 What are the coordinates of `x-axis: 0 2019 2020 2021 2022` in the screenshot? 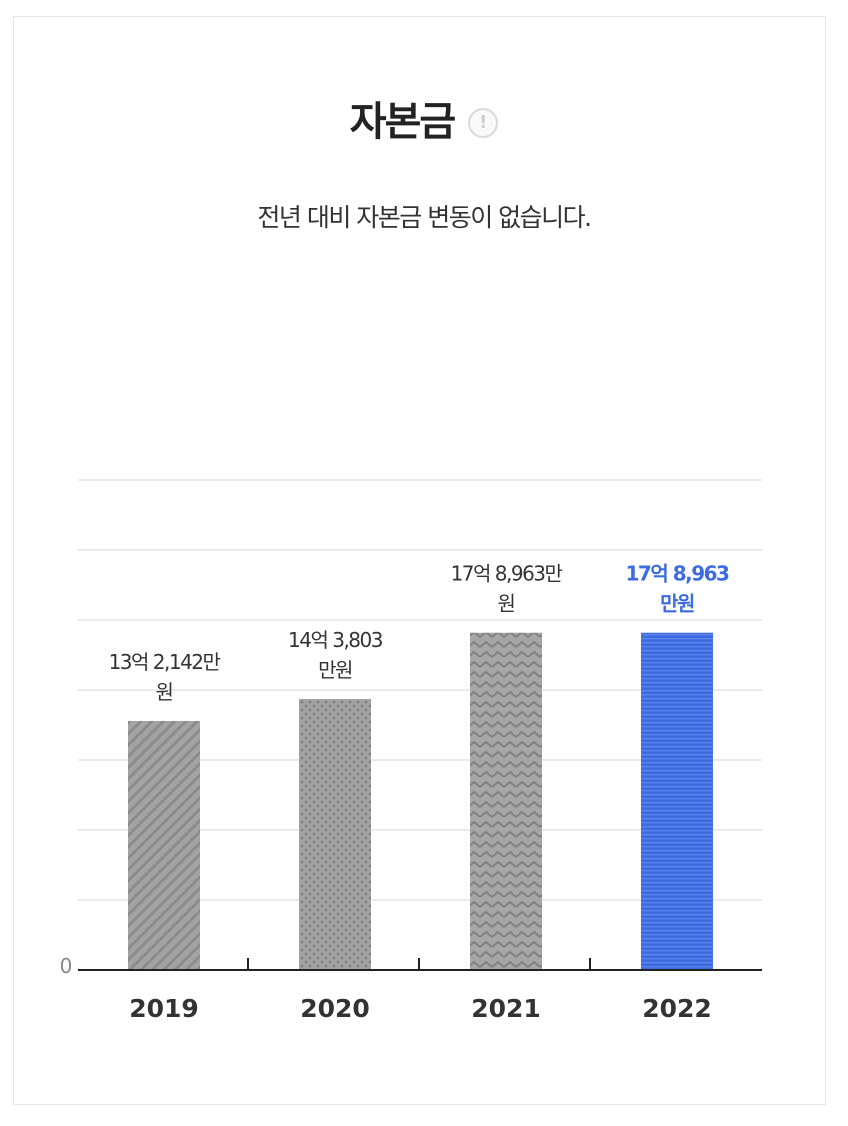 It's located at (411, 988).